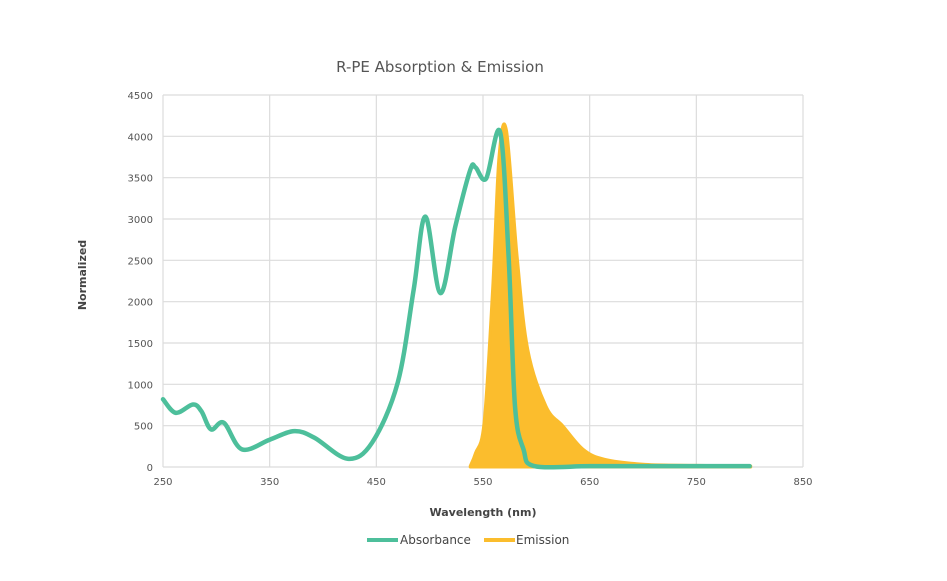 This screenshot has height=581, width=947. What do you see at coordinates (143, 427) in the screenshot?
I see `y-tick-label: 500` at bounding box center [143, 427].